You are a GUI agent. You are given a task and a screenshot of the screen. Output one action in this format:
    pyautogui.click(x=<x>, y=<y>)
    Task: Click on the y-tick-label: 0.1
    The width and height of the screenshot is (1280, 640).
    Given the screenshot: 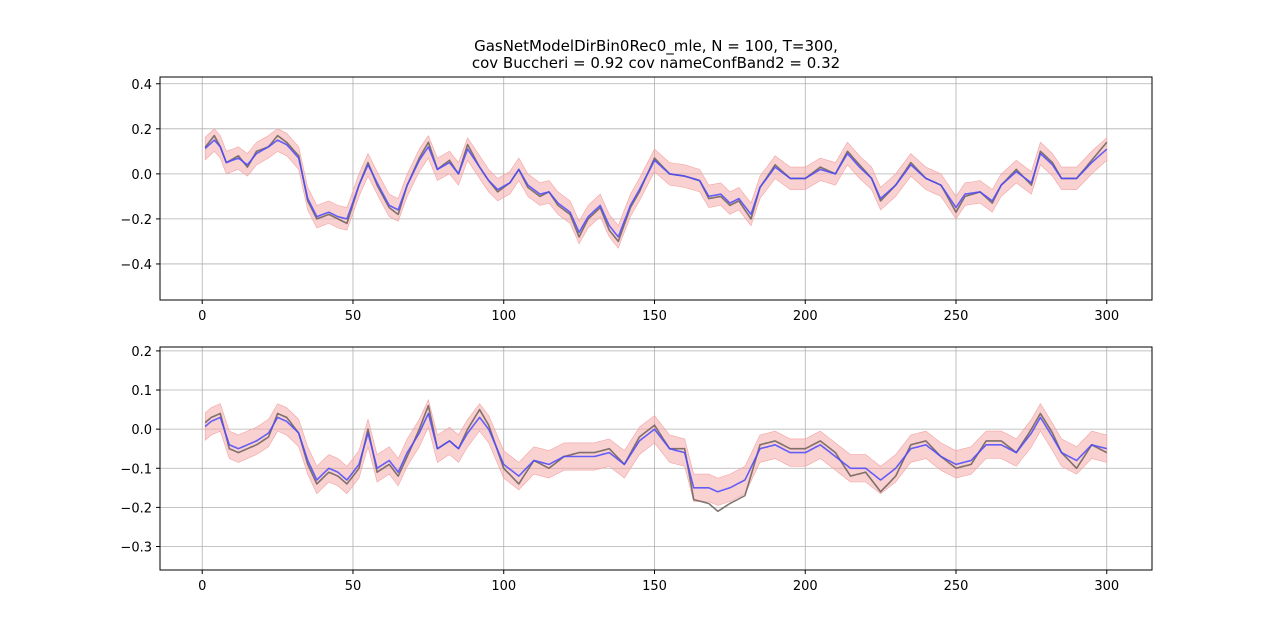 What is the action you would take?
    pyautogui.click(x=141, y=391)
    